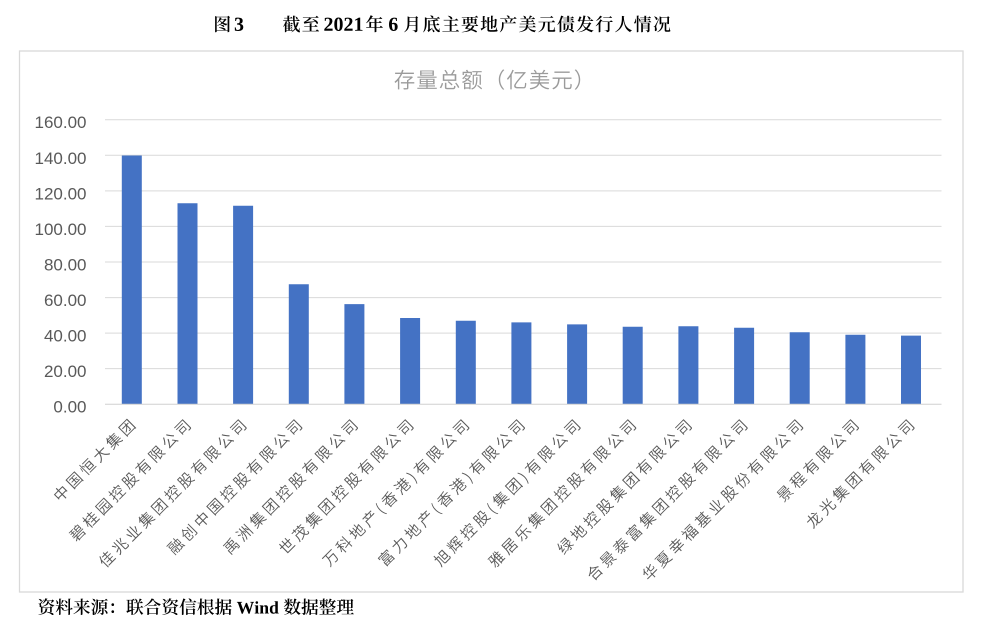 This screenshot has width=988, height=628. I want to click on svg-text: 160.00, so click(61, 122).